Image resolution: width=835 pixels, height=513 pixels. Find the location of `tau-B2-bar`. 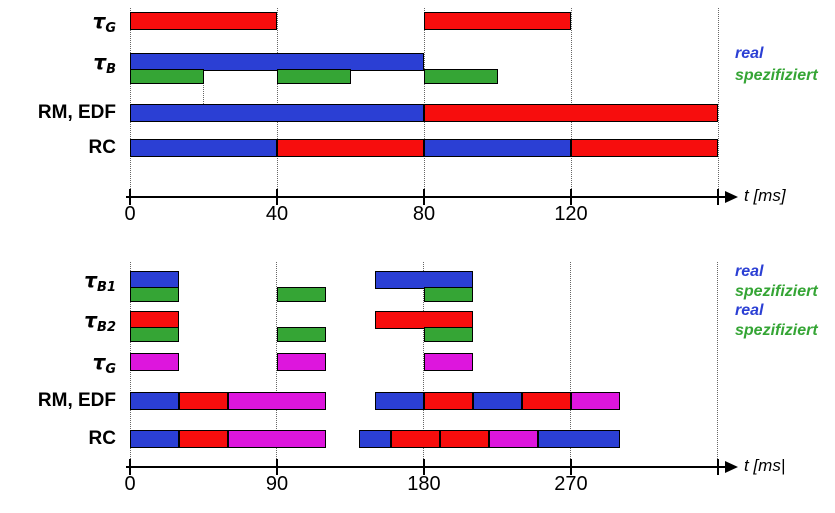

tau-B2-bar is located at coordinates (423, 320).